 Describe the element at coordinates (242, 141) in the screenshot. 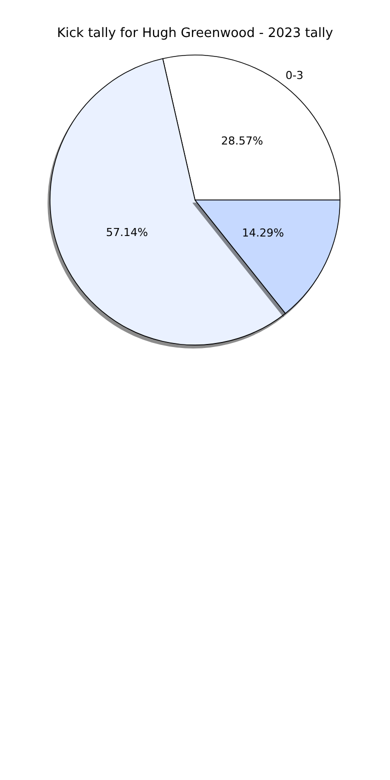

I see `data-label: 28.57%` at that location.